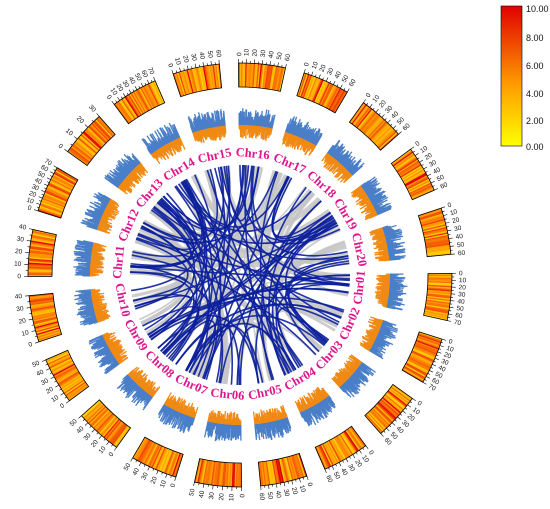 This screenshot has width=550, height=509. I want to click on density-chr04, so click(315, 406).